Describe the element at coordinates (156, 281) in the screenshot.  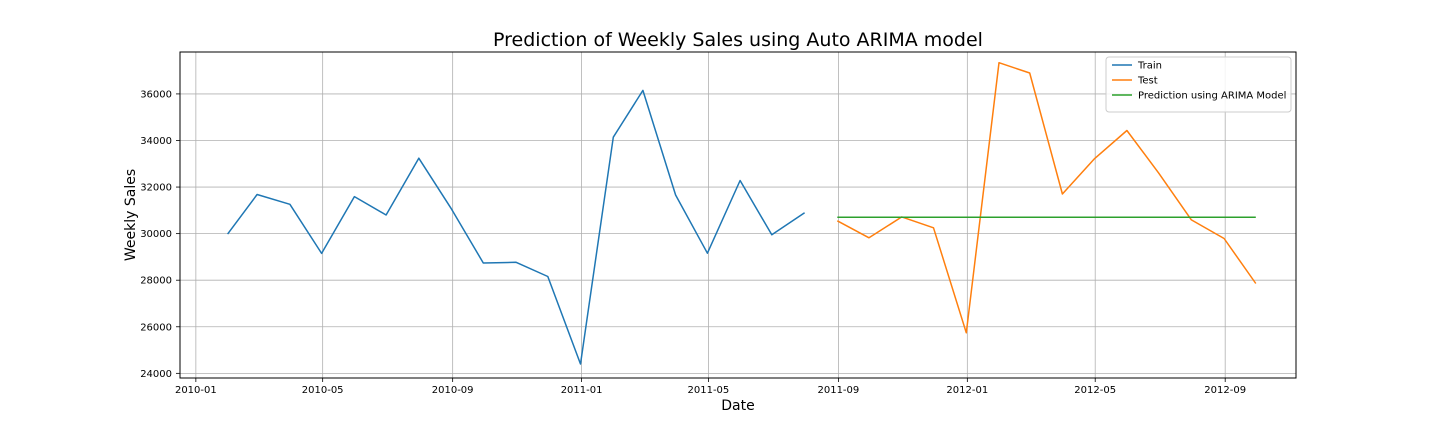
I see `y-tick-label: 28000` at that location.